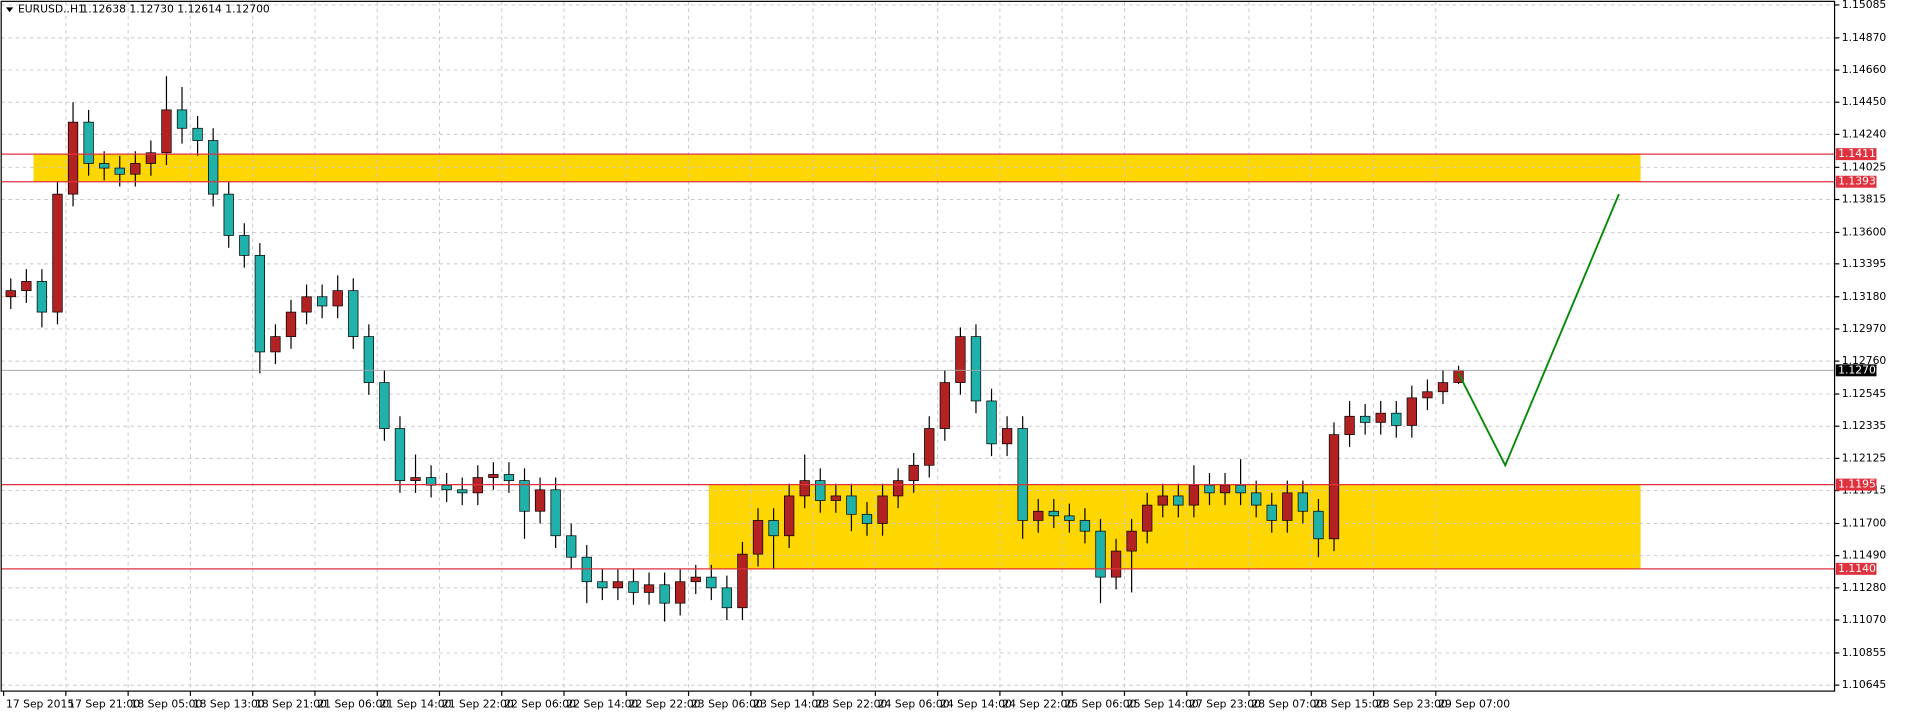 This screenshot has width=1916, height=720. Describe the element at coordinates (914, 703) in the screenshot. I see `x-tick-label: 24 Sep 06:00` at that location.